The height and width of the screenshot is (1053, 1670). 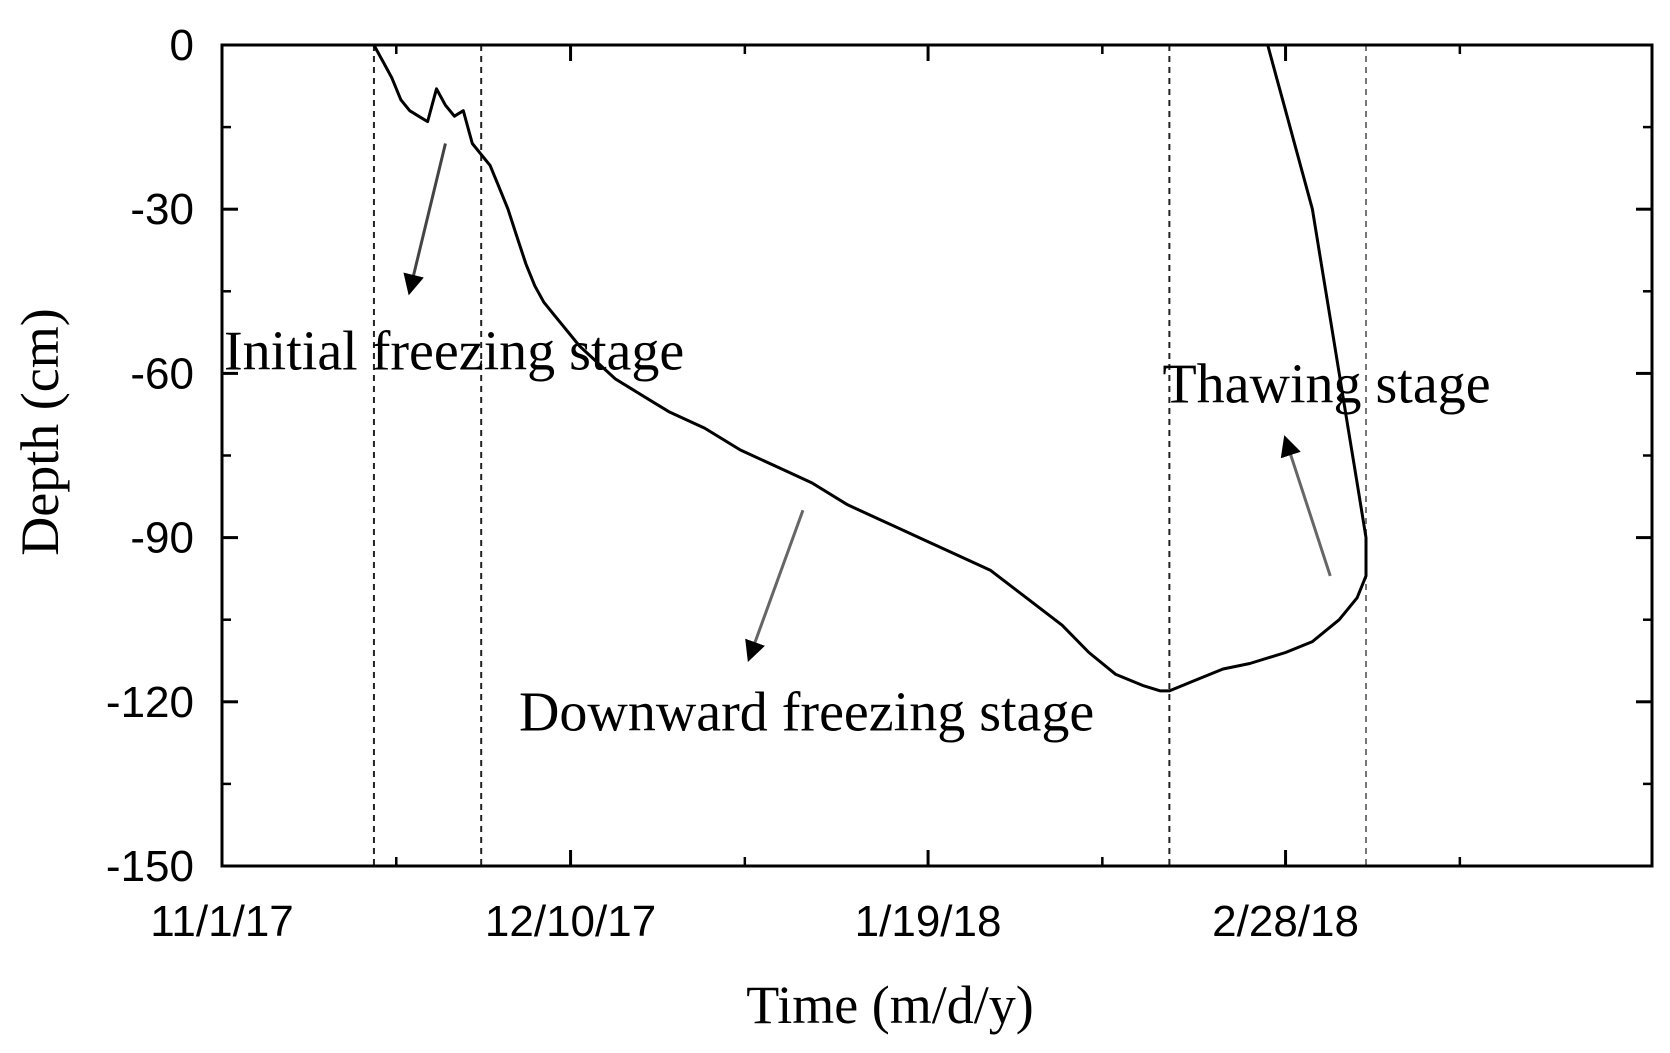 What do you see at coordinates (570, 921) in the screenshot?
I see `x-tick-label: 12/10/17` at bounding box center [570, 921].